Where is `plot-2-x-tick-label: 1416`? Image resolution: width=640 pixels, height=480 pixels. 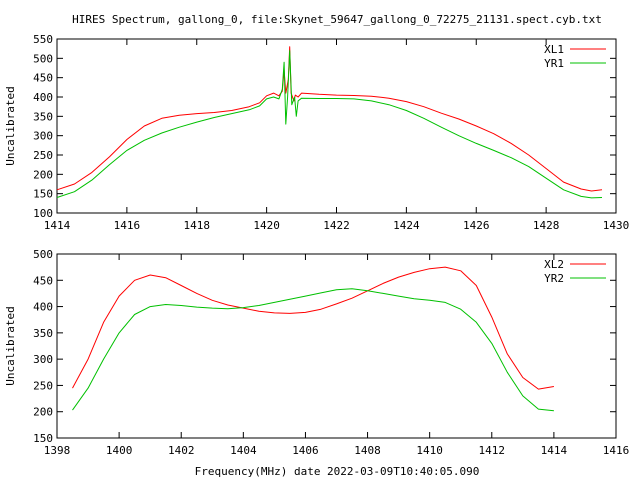
plot-2-x-tick-label: 1416 is located at coordinates (616, 450).